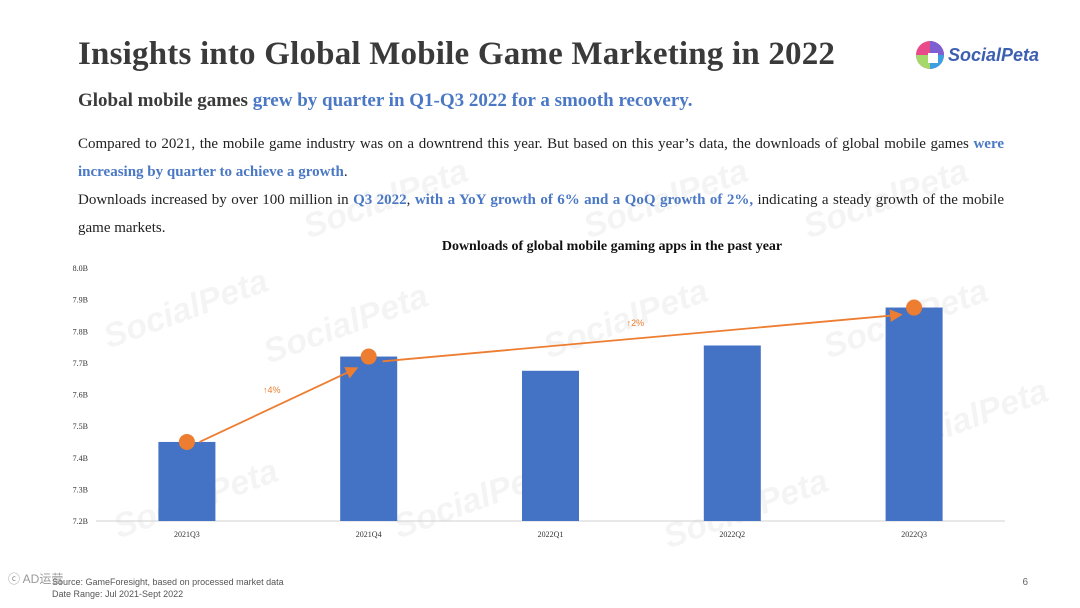  Describe the element at coordinates (80, 268) in the screenshot. I see `y-tick-label: 8.0B` at that location.